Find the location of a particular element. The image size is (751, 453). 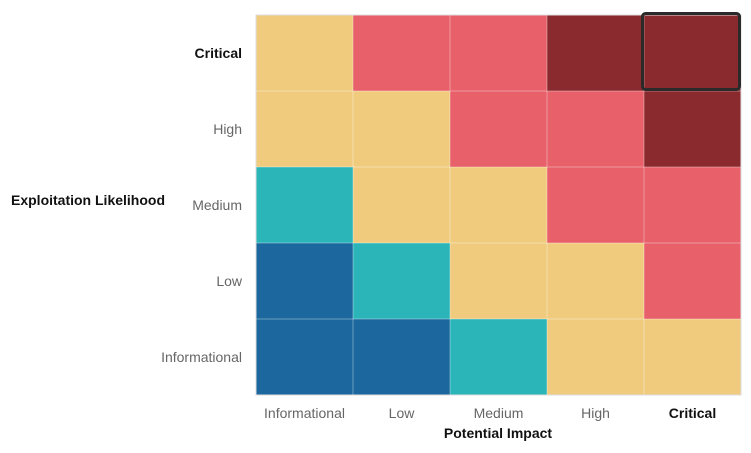

heatmap-cell-informational-medium is located at coordinates (498, 357).